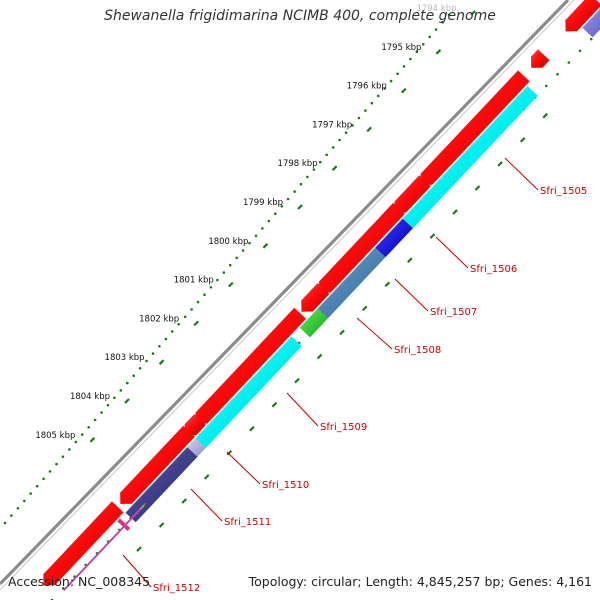 Image resolution: width=600 pixels, height=600 pixels. What do you see at coordinates (367, 87) in the screenshot?
I see `kbp-label: 1796 kbp` at bounding box center [367, 87].